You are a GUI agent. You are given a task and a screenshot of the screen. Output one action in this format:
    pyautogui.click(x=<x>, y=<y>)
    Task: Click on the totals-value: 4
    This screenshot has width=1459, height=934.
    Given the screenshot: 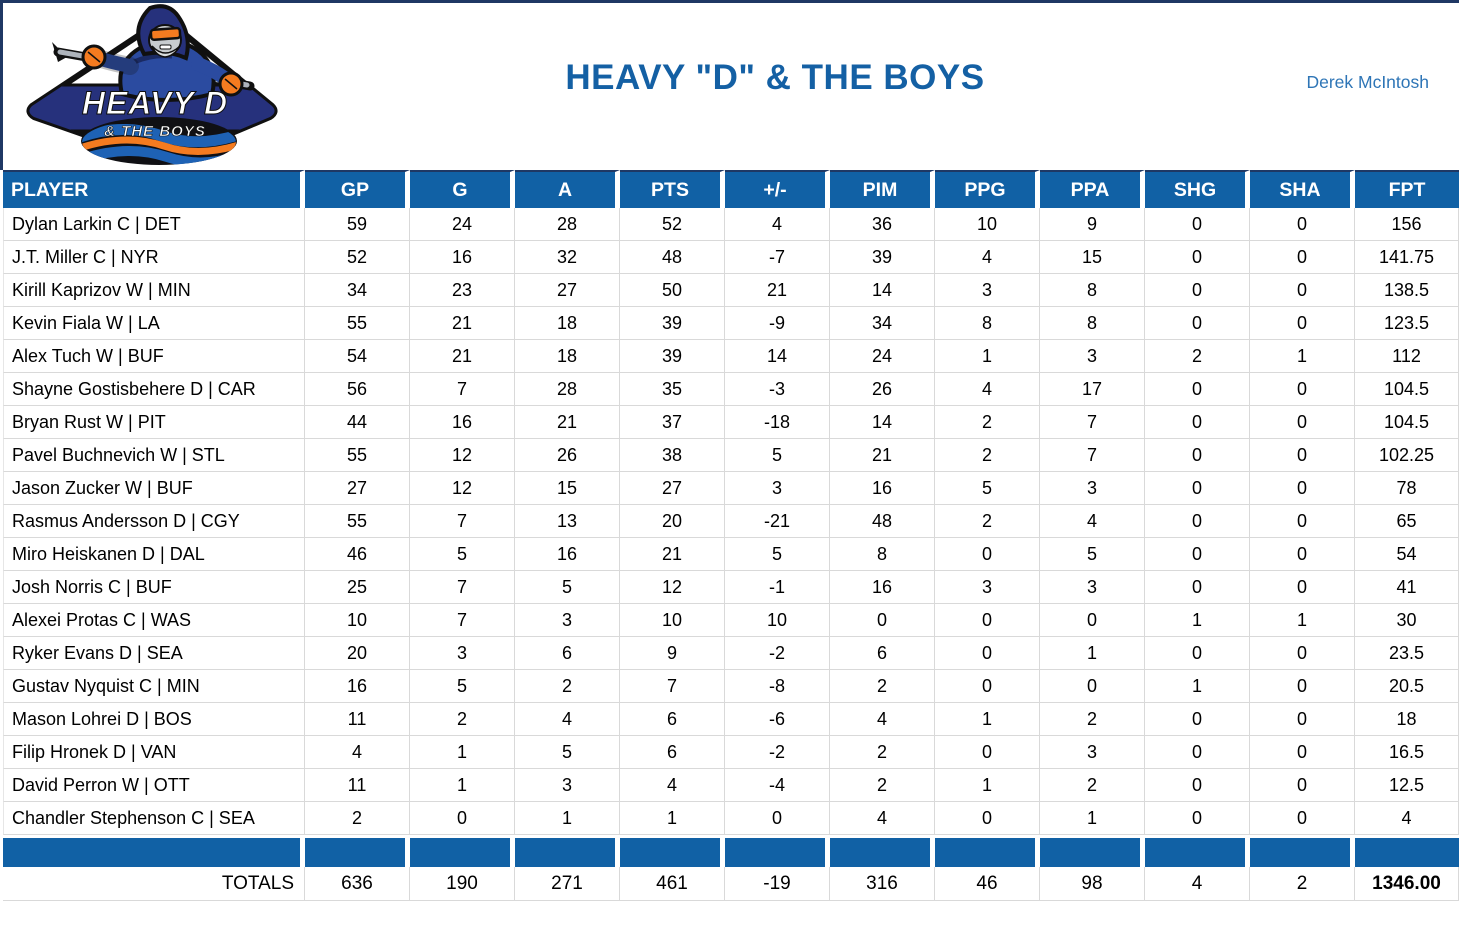 What is the action you would take?
    pyautogui.click(x=1197, y=884)
    